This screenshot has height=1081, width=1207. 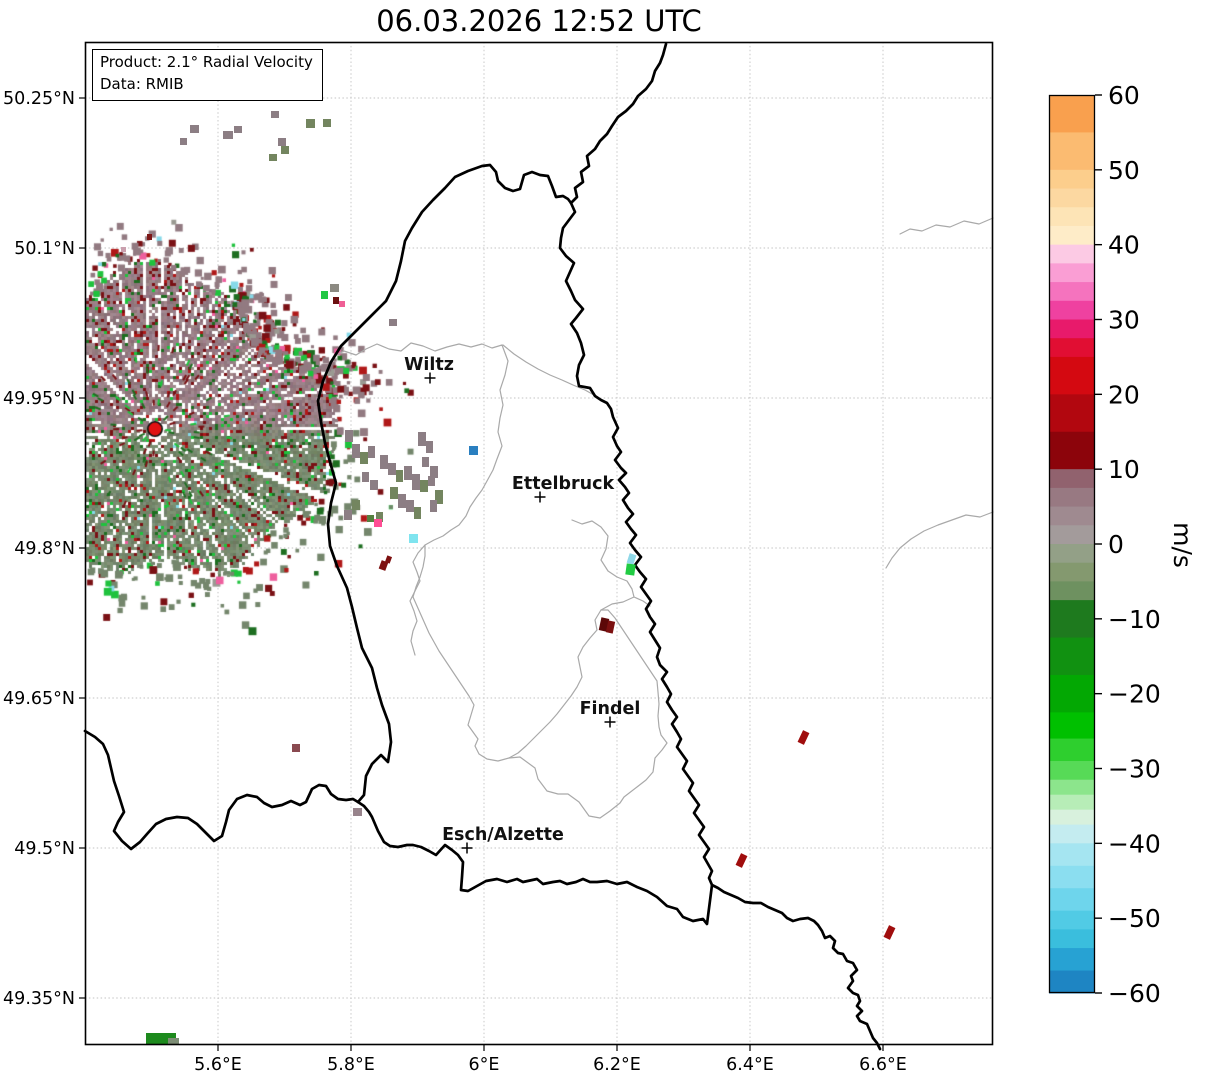 I want to click on x-tick-label: 5.6°E, so click(x=218, y=1065).